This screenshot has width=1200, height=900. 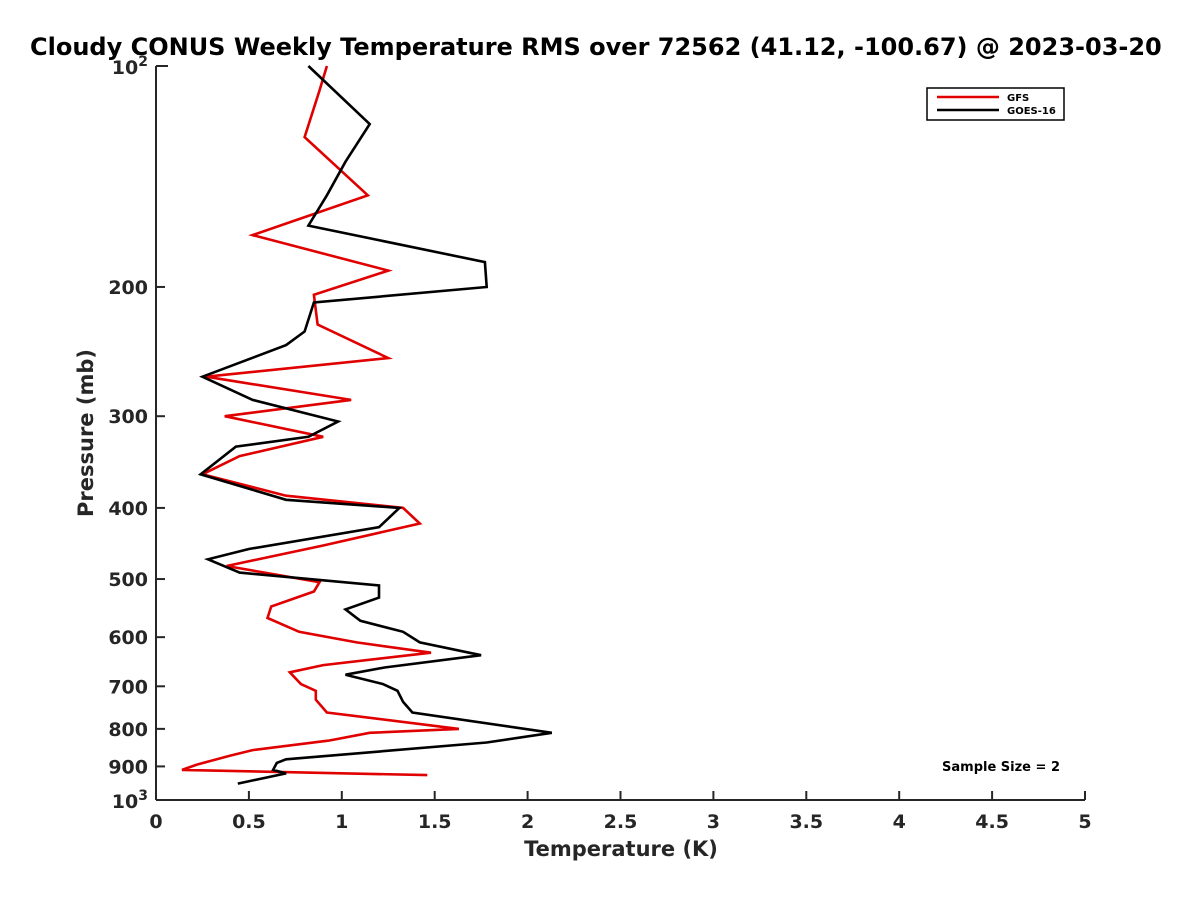 What do you see at coordinates (621, 822) in the screenshot?
I see `x-tick-label: 2.5` at bounding box center [621, 822].